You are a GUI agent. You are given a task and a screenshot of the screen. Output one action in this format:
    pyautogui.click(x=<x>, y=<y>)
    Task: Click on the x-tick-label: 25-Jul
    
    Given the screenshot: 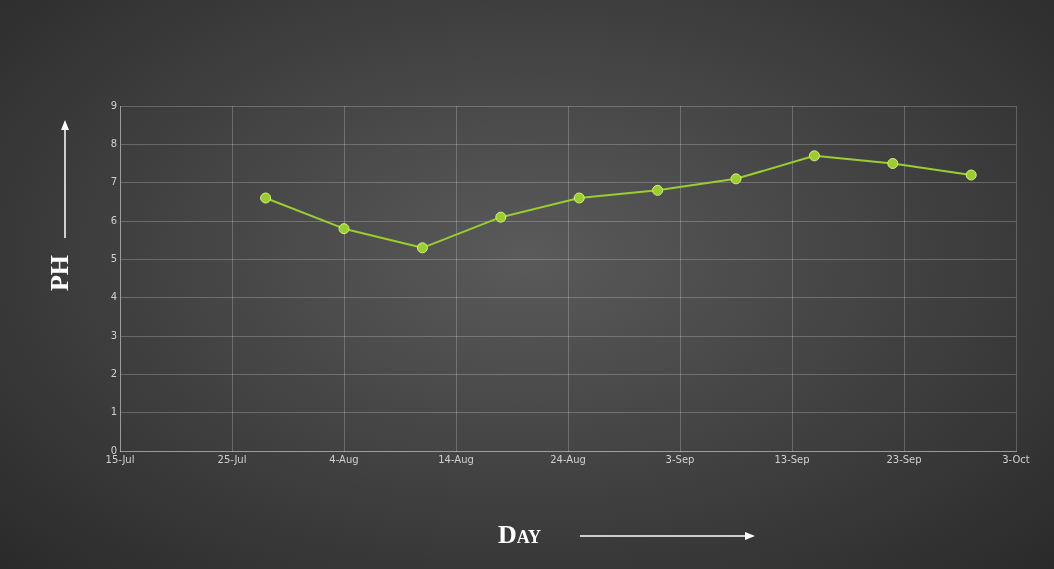 What is the action you would take?
    pyautogui.click(x=232, y=459)
    